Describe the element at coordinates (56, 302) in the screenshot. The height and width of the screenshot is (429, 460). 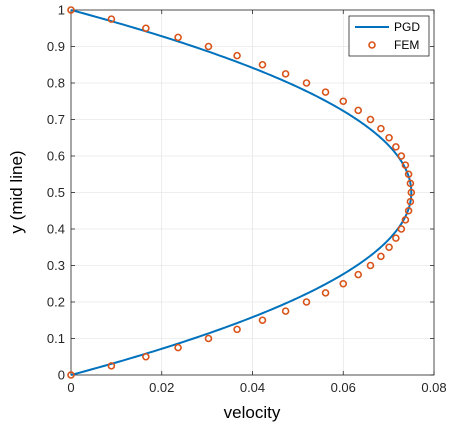
I see `y-tick-label: 0.2` at that location.